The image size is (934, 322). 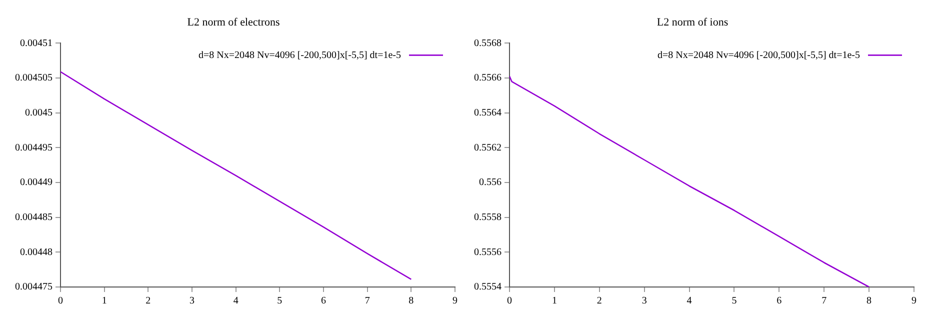 What do you see at coordinates (33, 287) in the screenshot?
I see `y-tick-label: 0.004475` at bounding box center [33, 287].